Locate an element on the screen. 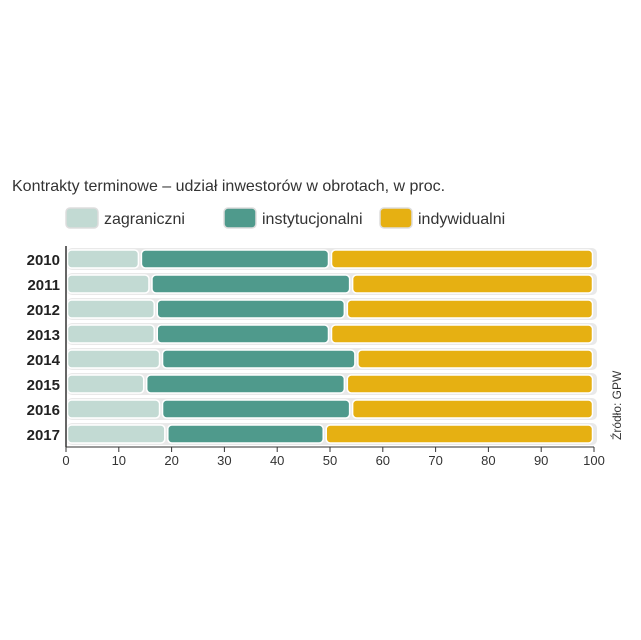 This screenshot has width=641, height=640. x-tick-label: 70 is located at coordinates (435, 460).